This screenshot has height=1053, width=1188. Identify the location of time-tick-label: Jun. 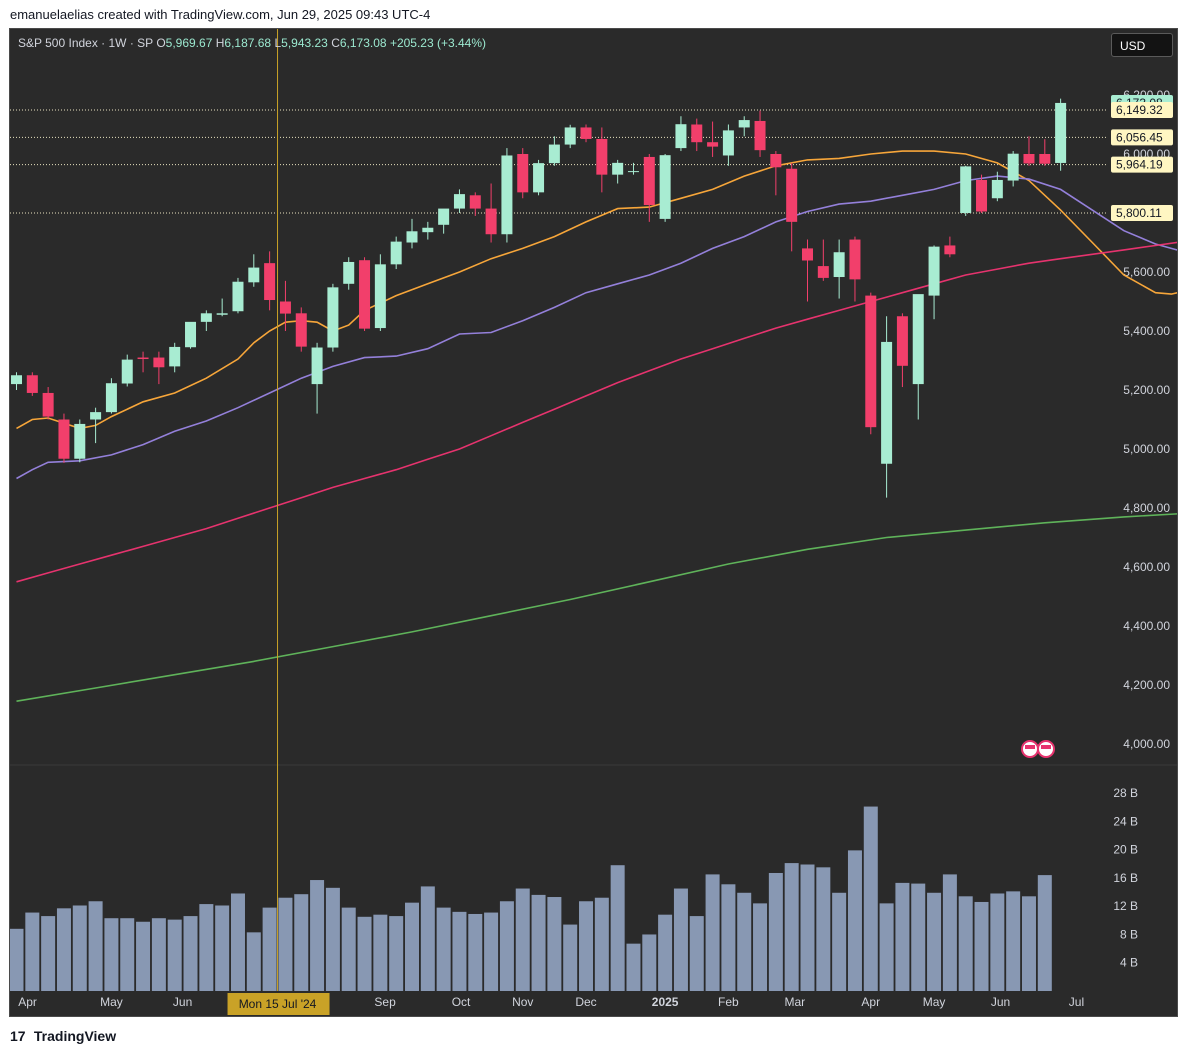
(182, 1002).